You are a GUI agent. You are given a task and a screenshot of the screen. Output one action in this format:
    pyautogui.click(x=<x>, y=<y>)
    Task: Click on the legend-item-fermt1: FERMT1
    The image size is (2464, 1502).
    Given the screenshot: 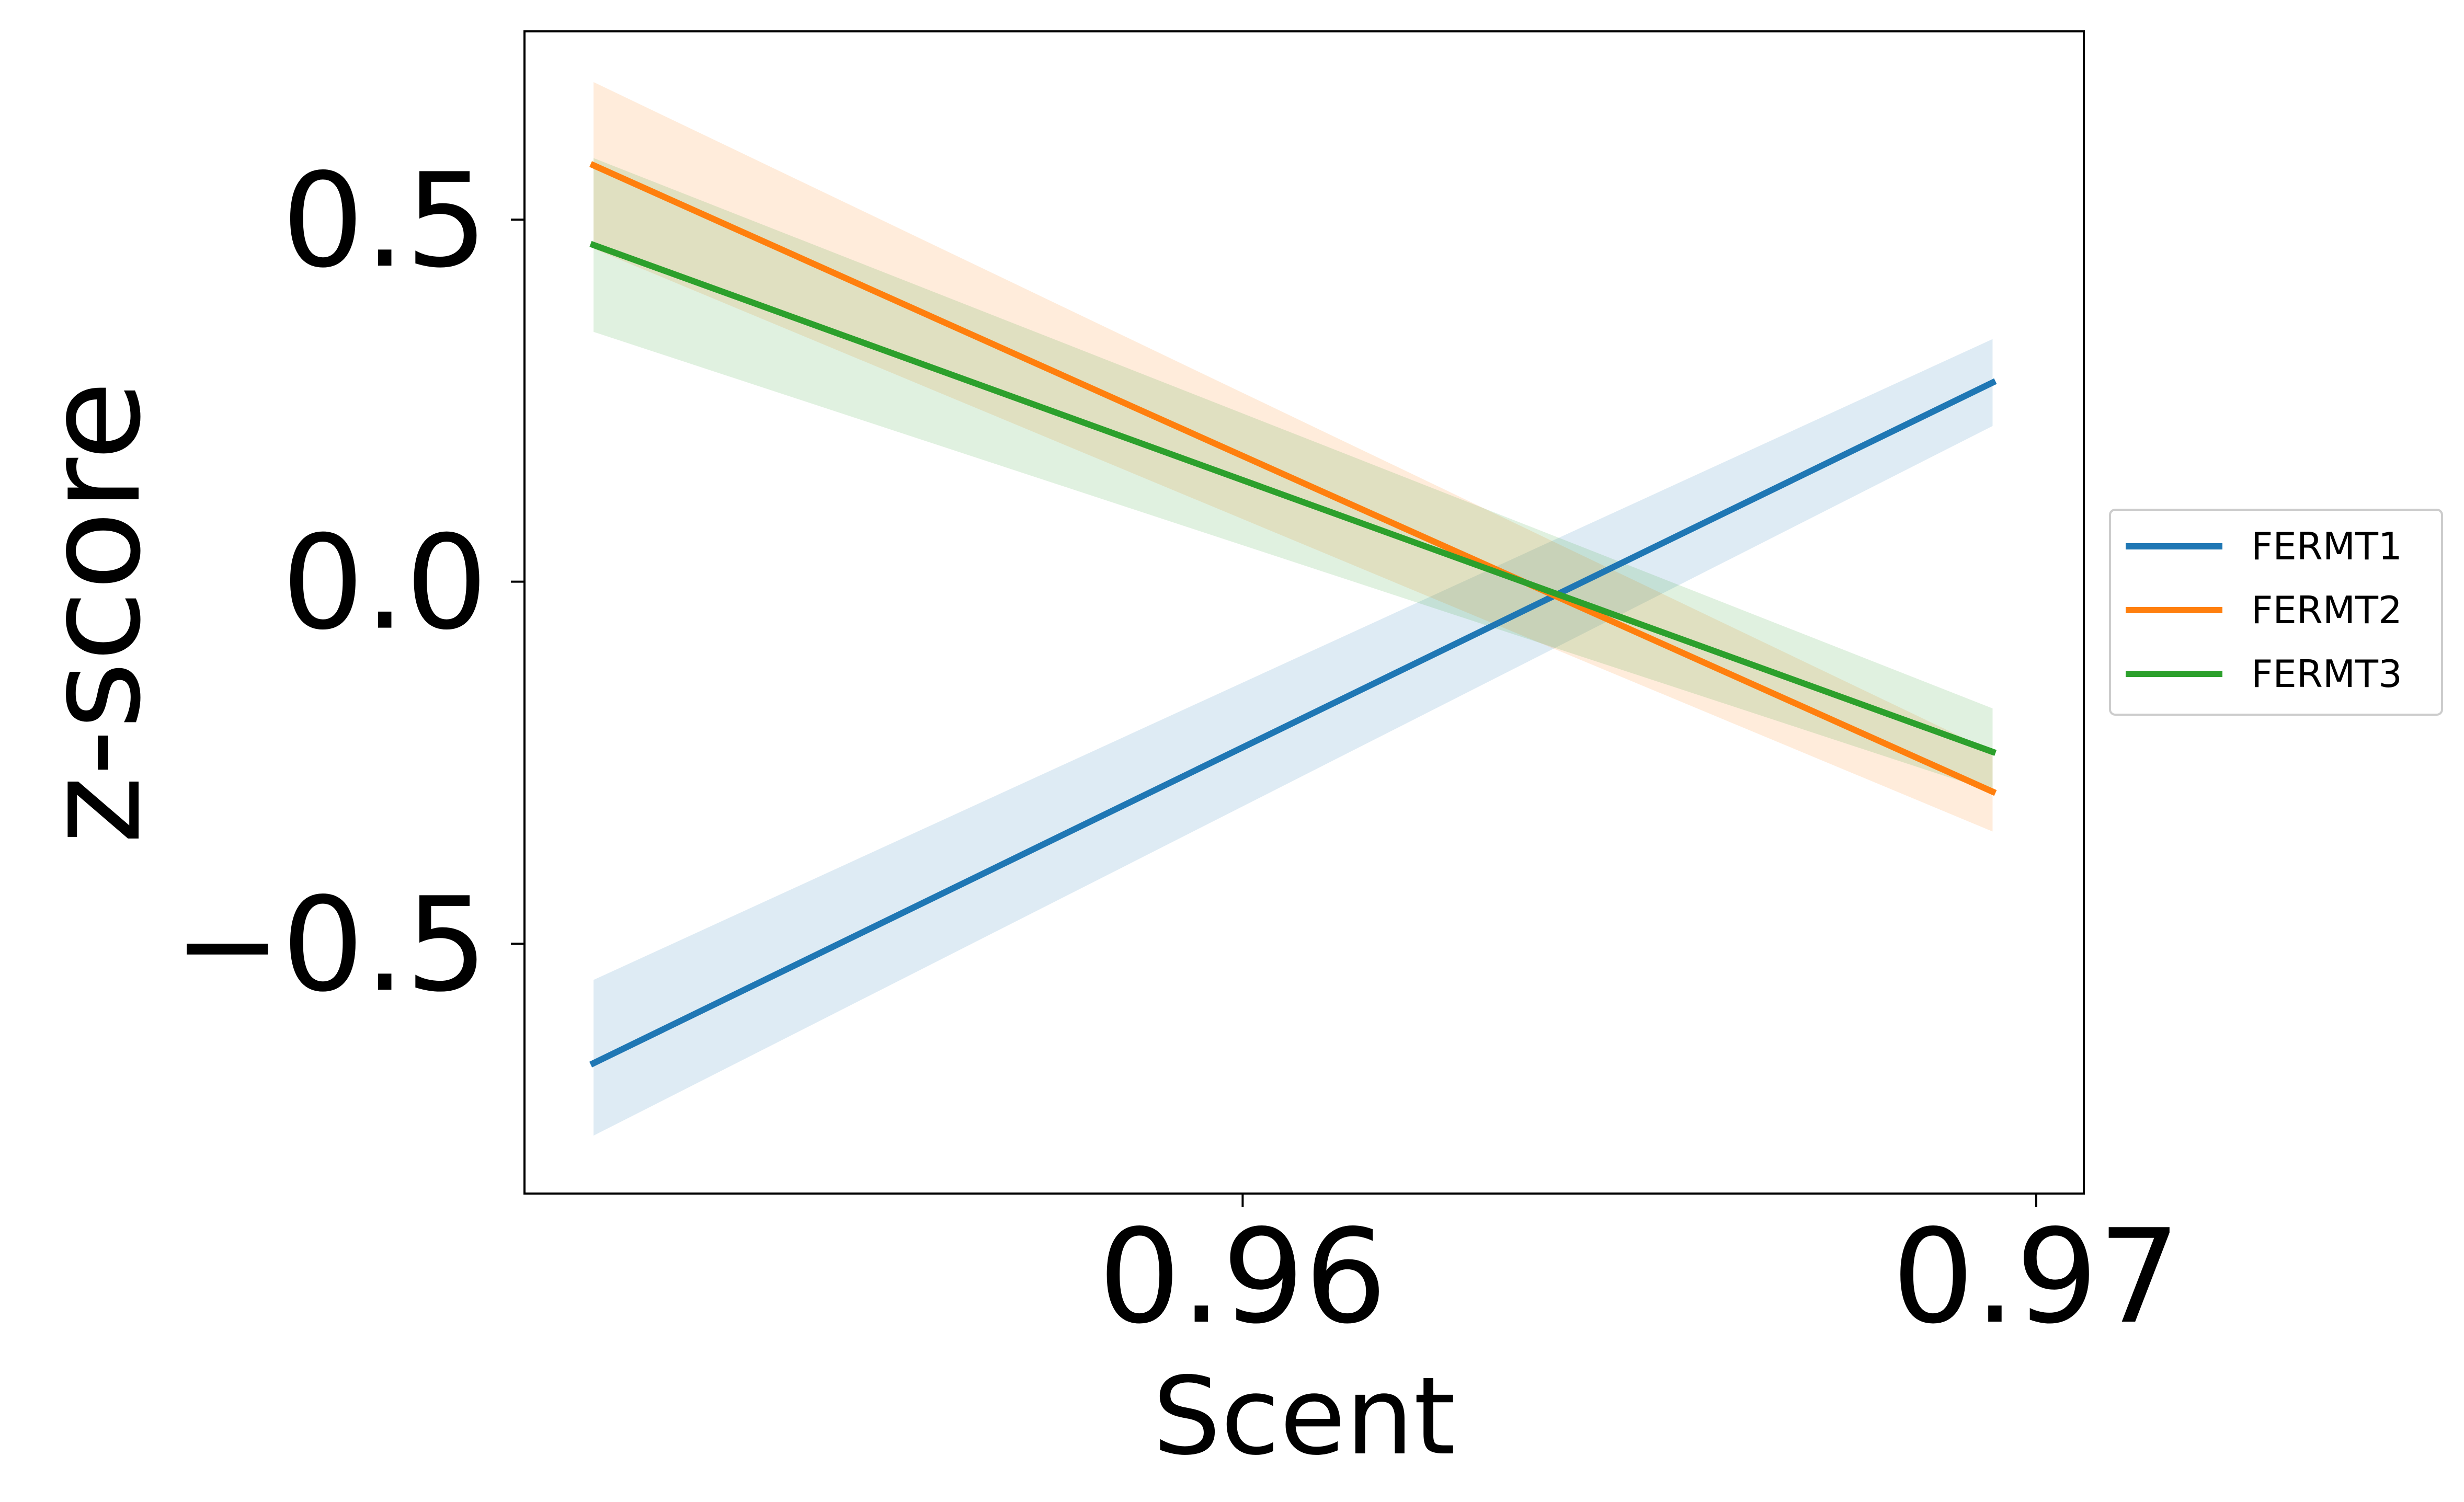 What is the action you would take?
    pyautogui.click(x=2264, y=546)
    